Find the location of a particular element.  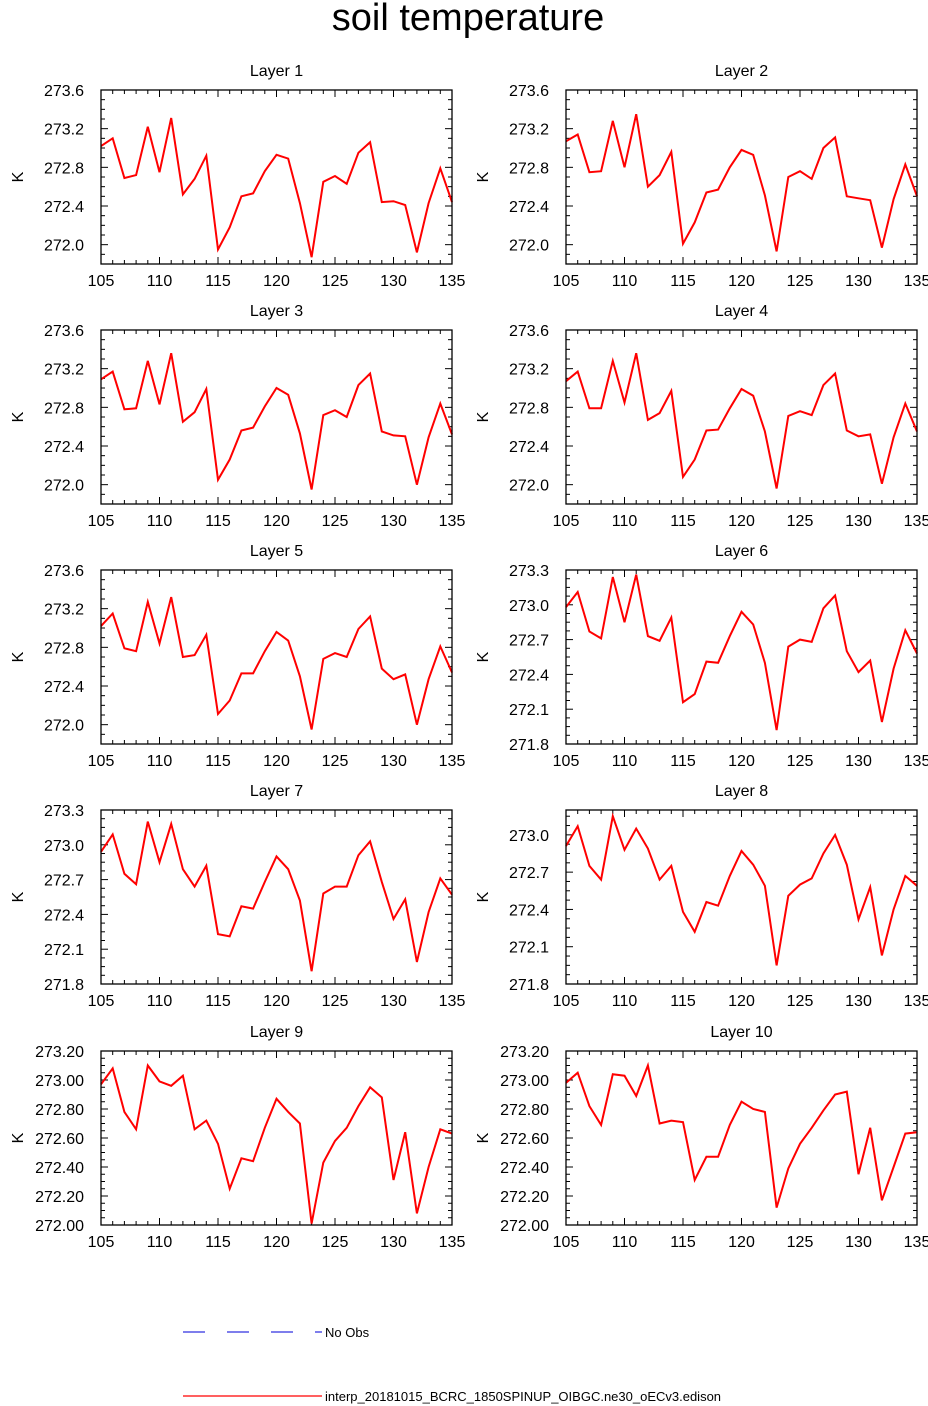

figure-title: soil temperature is located at coordinates (468, 19).